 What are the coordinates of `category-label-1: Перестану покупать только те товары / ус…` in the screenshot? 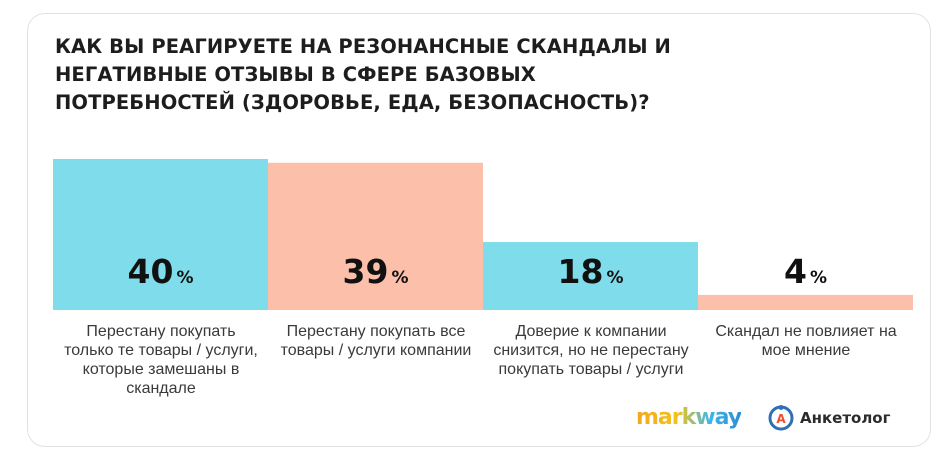 It's located at (161, 360).